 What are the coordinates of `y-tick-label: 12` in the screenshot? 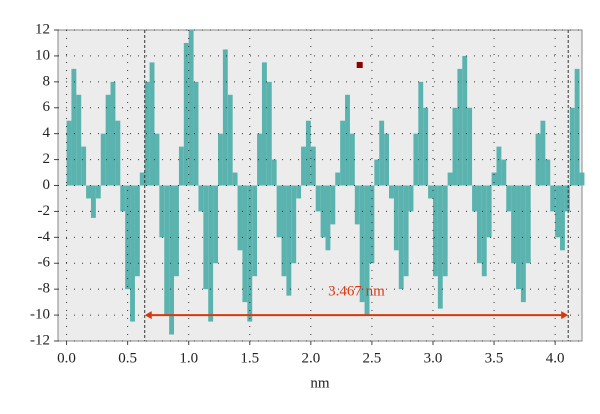 It's located at (42, 29).